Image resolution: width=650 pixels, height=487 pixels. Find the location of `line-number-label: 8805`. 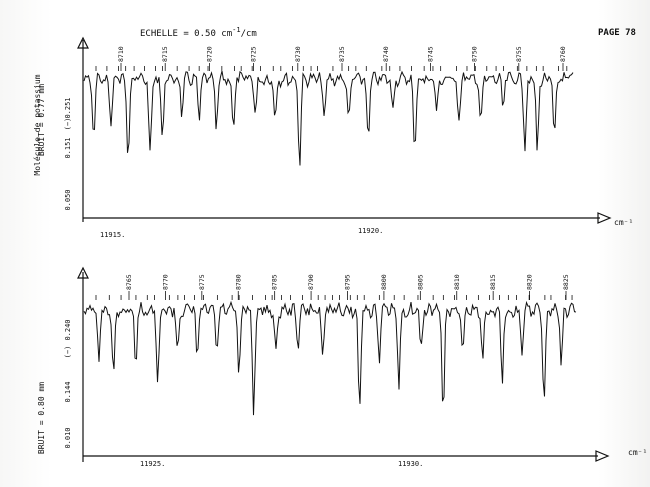

line-number-label: 8805 is located at coordinates (420, 282).